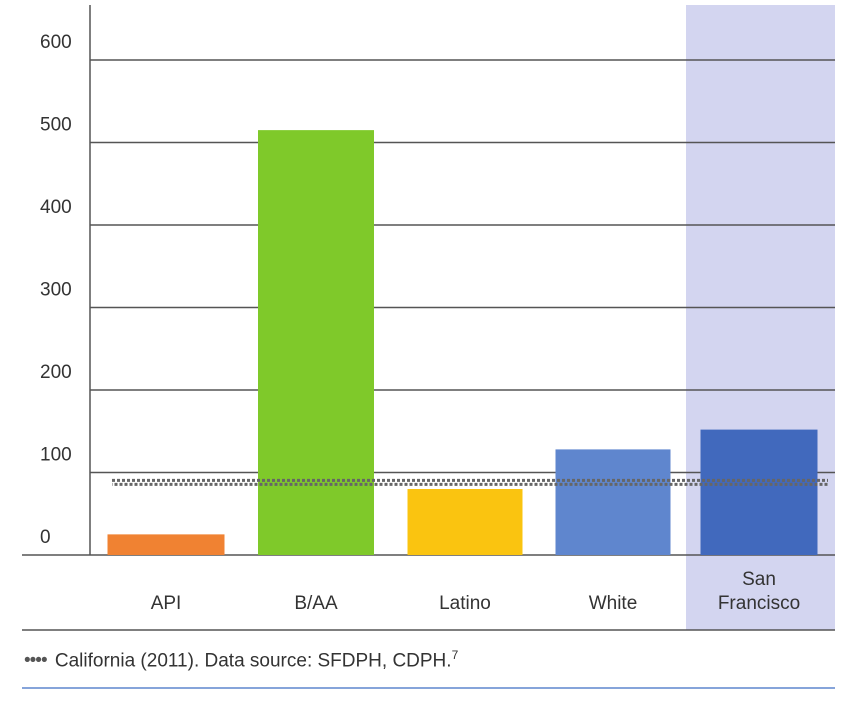 Image resolution: width=850 pixels, height=701 pixels. What do you see at coordinates (166, 603) in the screenshot?
I see `x-category-label: API` at bounding box center [166, 603].